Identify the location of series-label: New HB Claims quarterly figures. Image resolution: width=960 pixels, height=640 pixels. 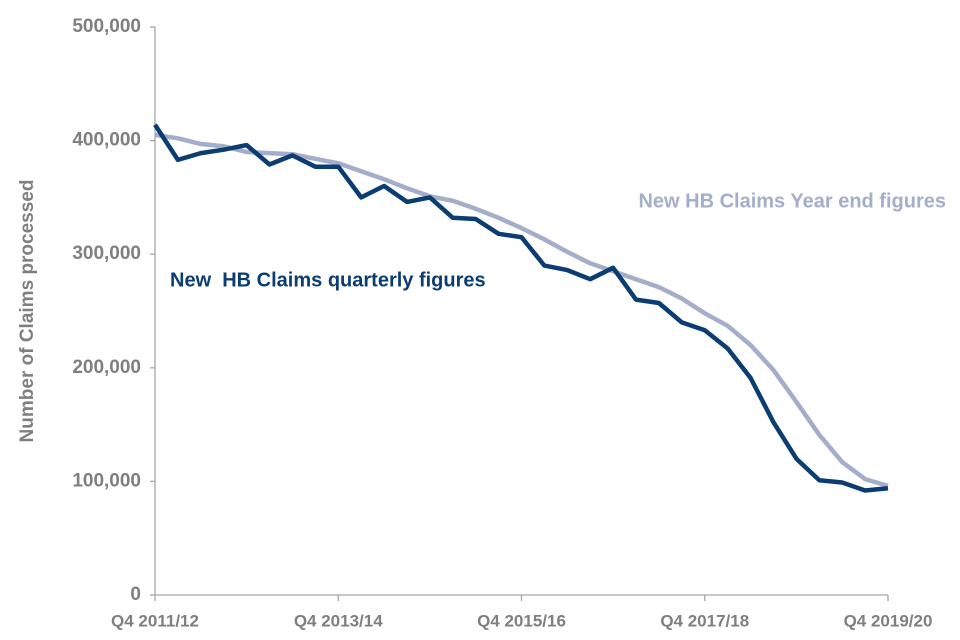
(328, 280).